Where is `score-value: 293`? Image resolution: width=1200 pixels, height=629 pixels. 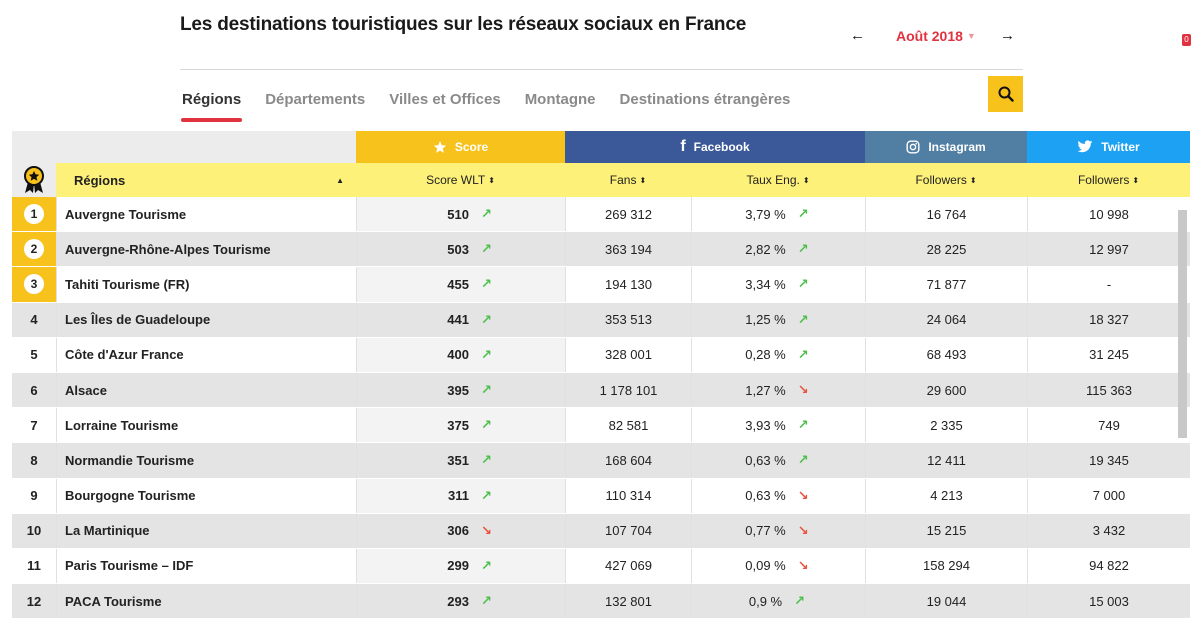 score-value: 293 is located at coordinates (458, 601).